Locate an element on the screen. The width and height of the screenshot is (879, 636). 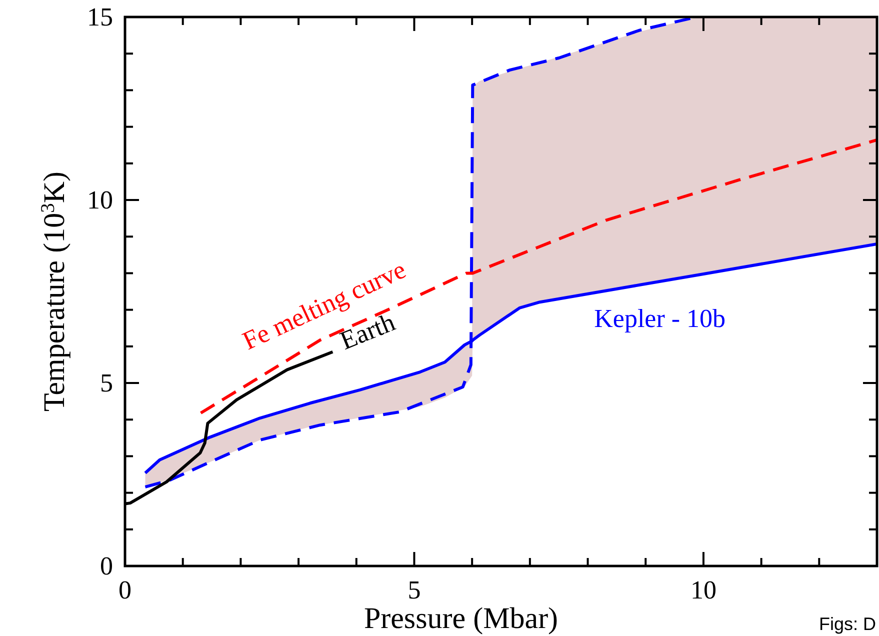
y-tick-label: 15 is located at coordinates (100, 17).